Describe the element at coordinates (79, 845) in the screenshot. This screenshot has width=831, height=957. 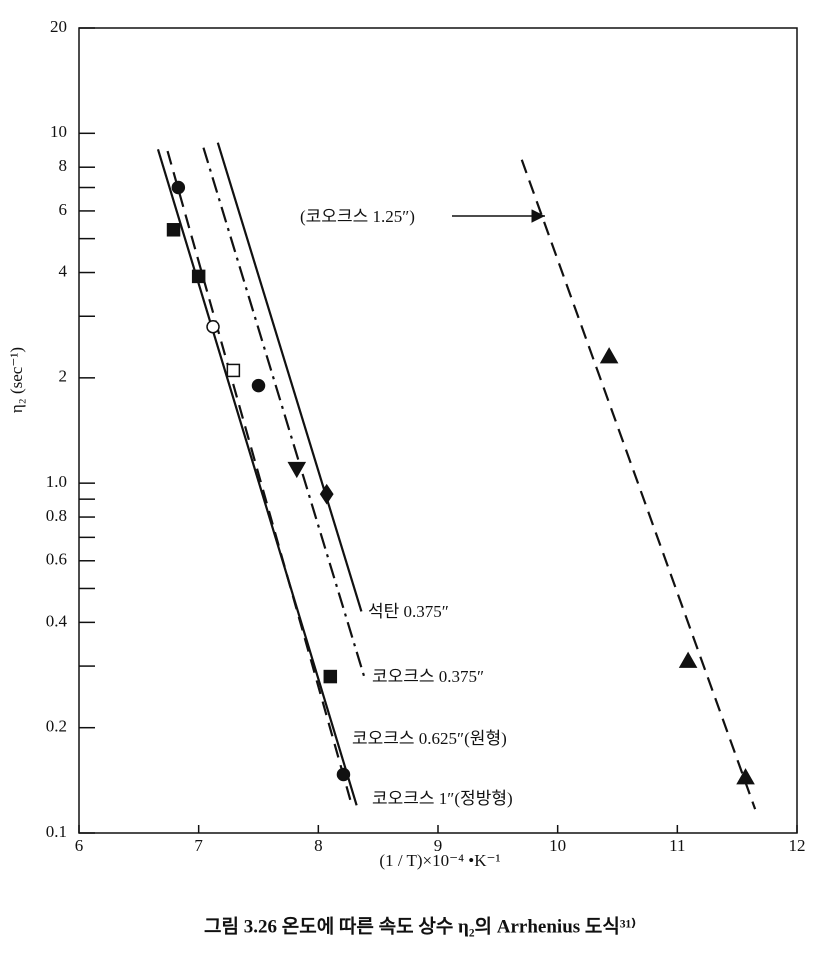
I see `x-tick-label: 6` at that location.